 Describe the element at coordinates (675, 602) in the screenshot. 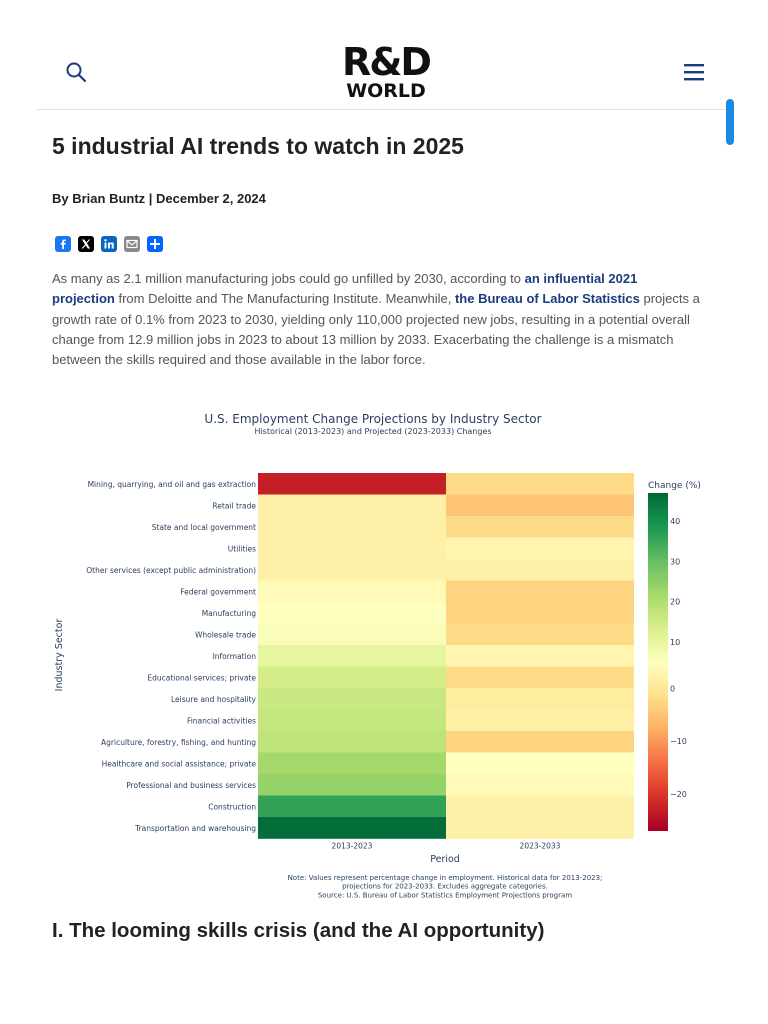

I see `colorbar-tick-label: 20` at that location.